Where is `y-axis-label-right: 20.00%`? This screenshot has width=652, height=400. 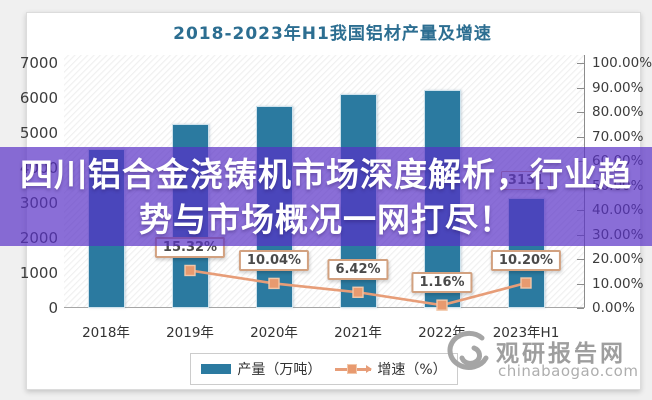
y-axis-label-right: 20.00% is located at coordinates (618, 259).